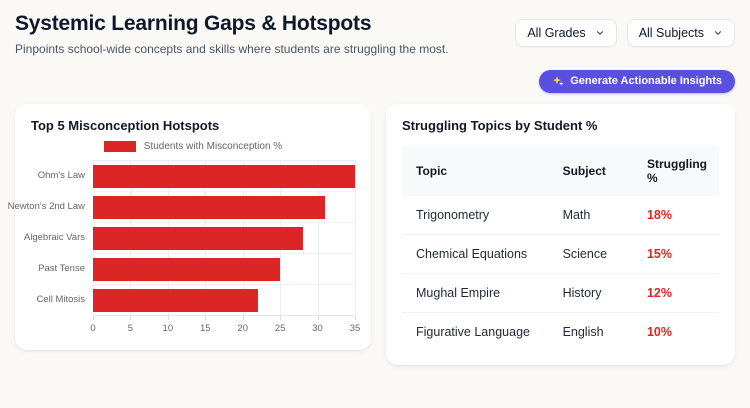 This screenshot has height=408, width=750. What do you see at coordinates (168, 328) in the screenshot?
I see `x-tick-label: 10` at bounding box center [168, 328].